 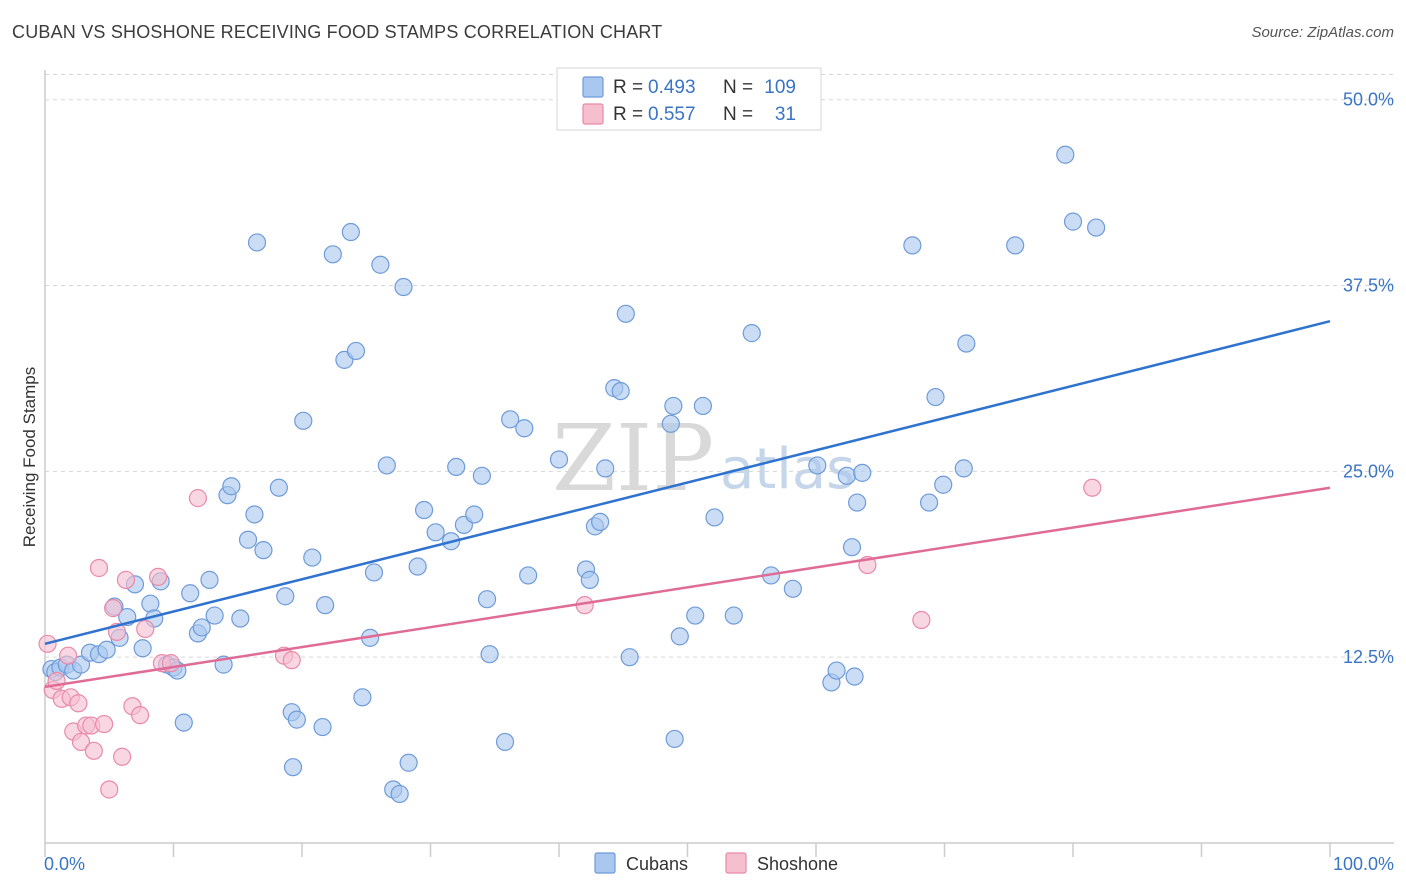 What do you see at coordinates (1368, 471) in the screenshot?
I see `y-tick-label: 25.0%` at bounding box center [1368, 471].